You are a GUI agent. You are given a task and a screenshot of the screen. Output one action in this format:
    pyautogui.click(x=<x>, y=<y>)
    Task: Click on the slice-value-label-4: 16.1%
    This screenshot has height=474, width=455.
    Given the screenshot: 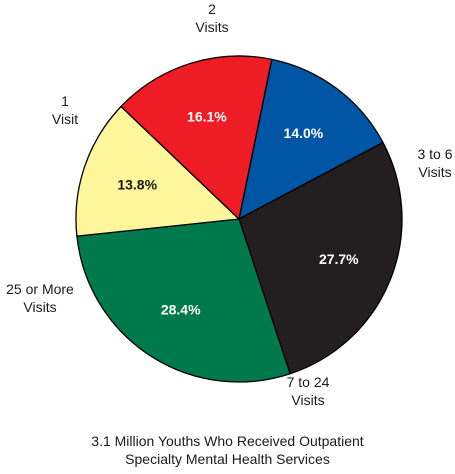 What is the action you would take?
    pyautogui.click(x=207, y=116)
    